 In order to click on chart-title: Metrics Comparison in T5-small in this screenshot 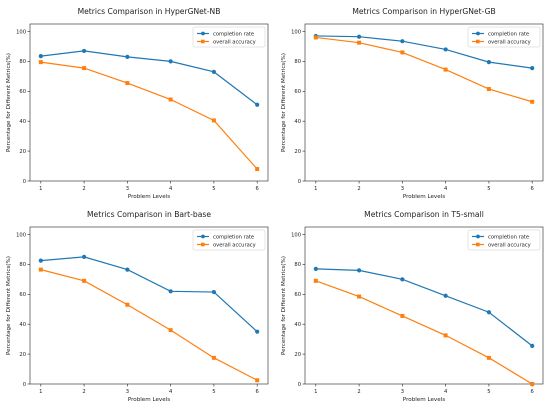, I will do `click(424, 214)`.